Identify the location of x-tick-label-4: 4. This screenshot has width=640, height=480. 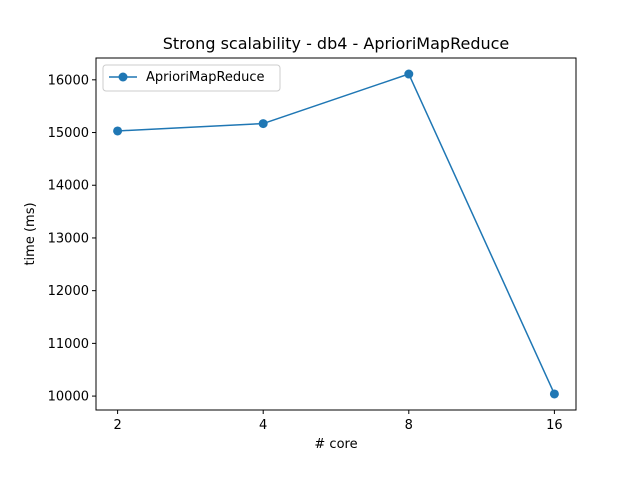
(263, 425).